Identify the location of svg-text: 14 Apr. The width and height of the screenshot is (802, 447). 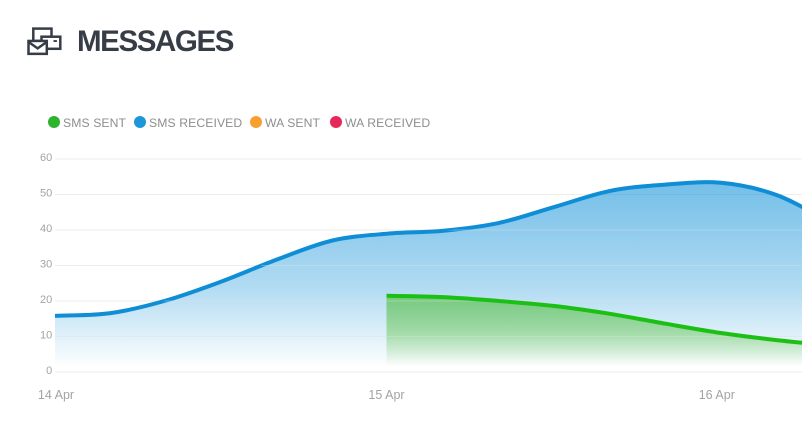
(56, 395).